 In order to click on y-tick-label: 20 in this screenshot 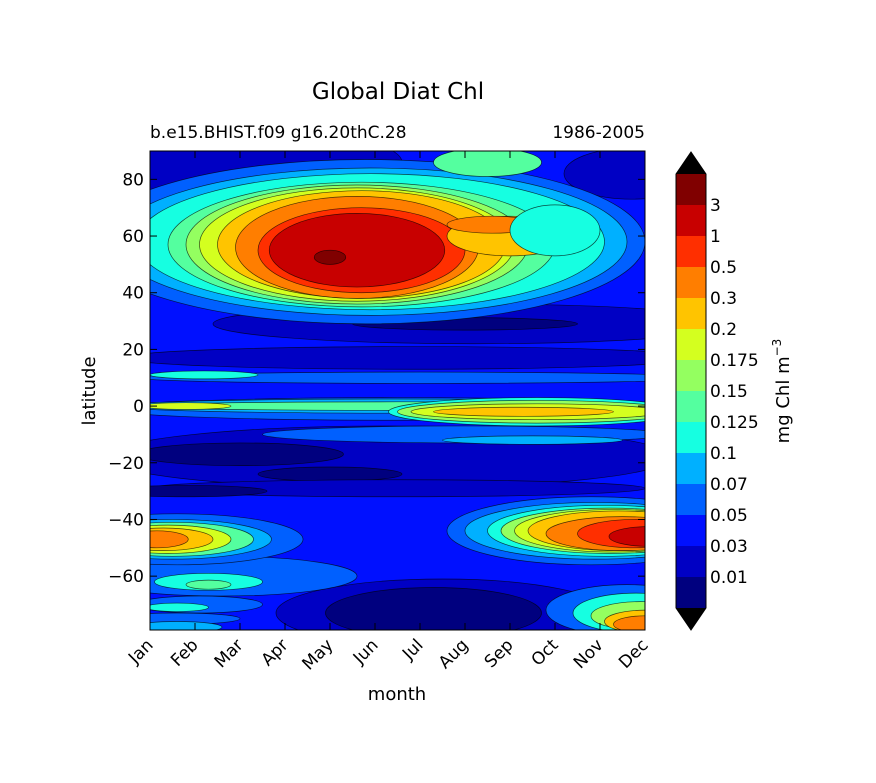, I will do `click(133, 350)`.